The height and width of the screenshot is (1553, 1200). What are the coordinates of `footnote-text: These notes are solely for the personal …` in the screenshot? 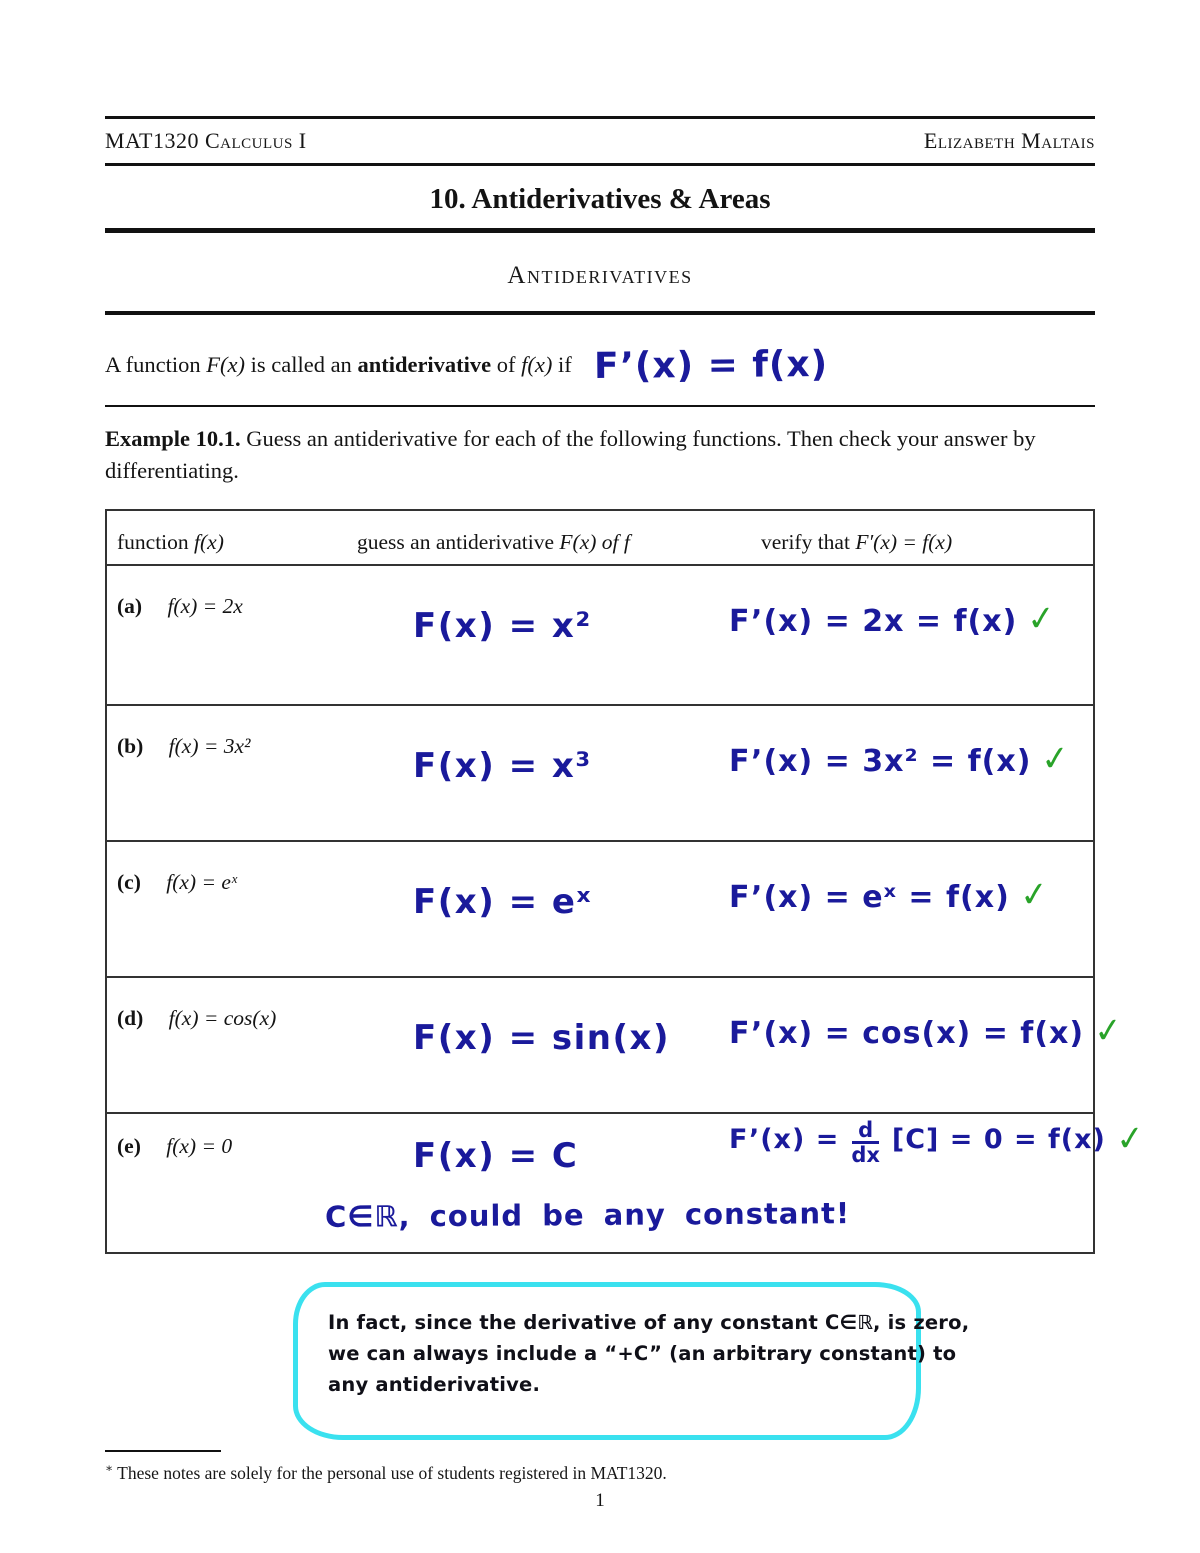 It's located at (392, 1472).